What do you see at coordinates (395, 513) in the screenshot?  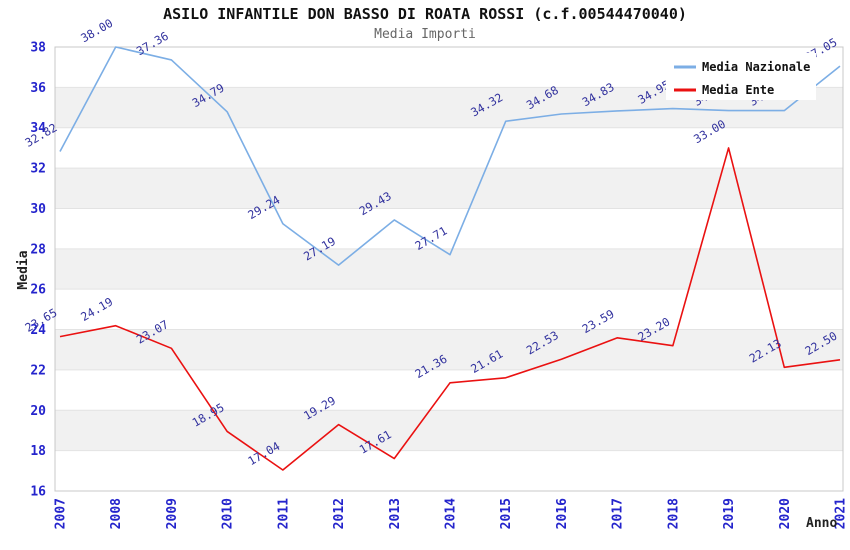 I see `x-tick-label: 2013` at bounding box center [395, 513].